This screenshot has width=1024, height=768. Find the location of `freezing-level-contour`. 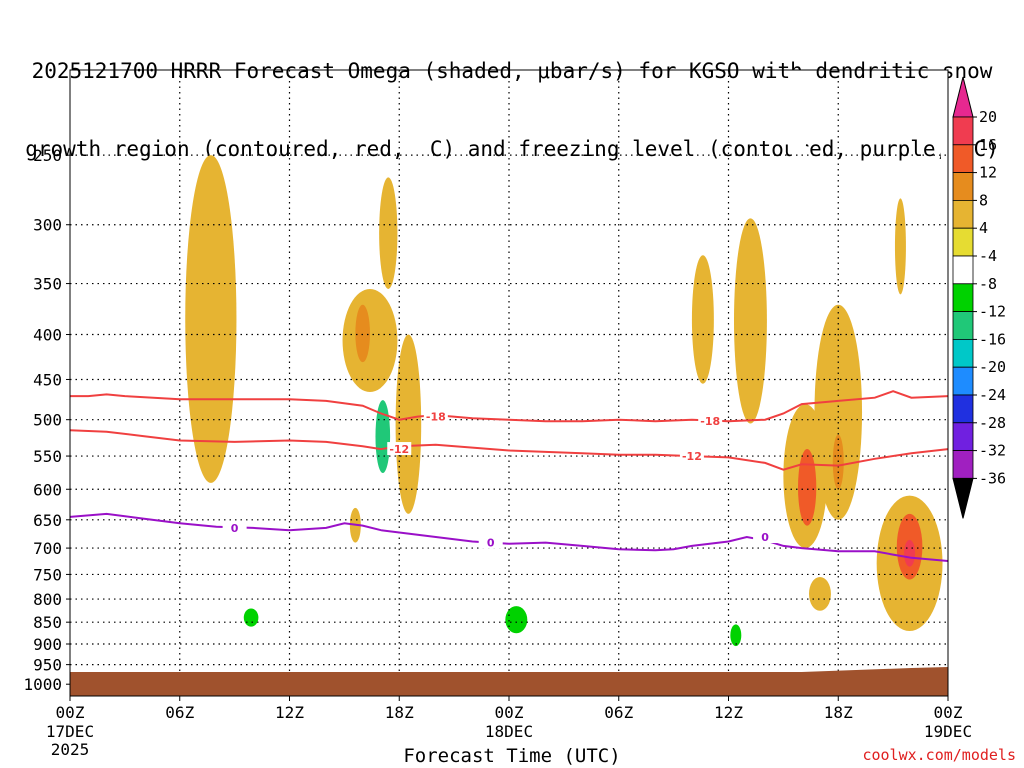

freezing-level-contour is located at coordinates (509, 537).